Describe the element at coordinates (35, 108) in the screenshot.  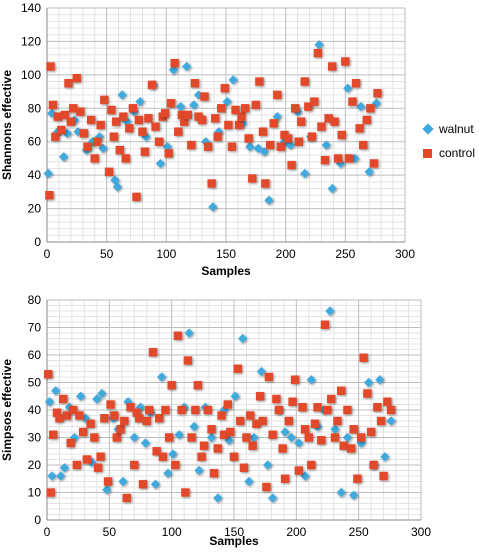
I see `y-tick-label: 80` at that location.